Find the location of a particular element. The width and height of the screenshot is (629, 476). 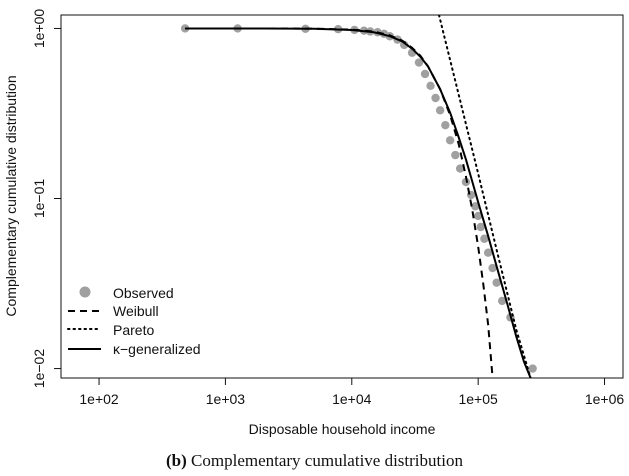

x-tick-label: 1e+04 is located at coordinates (352, 399).